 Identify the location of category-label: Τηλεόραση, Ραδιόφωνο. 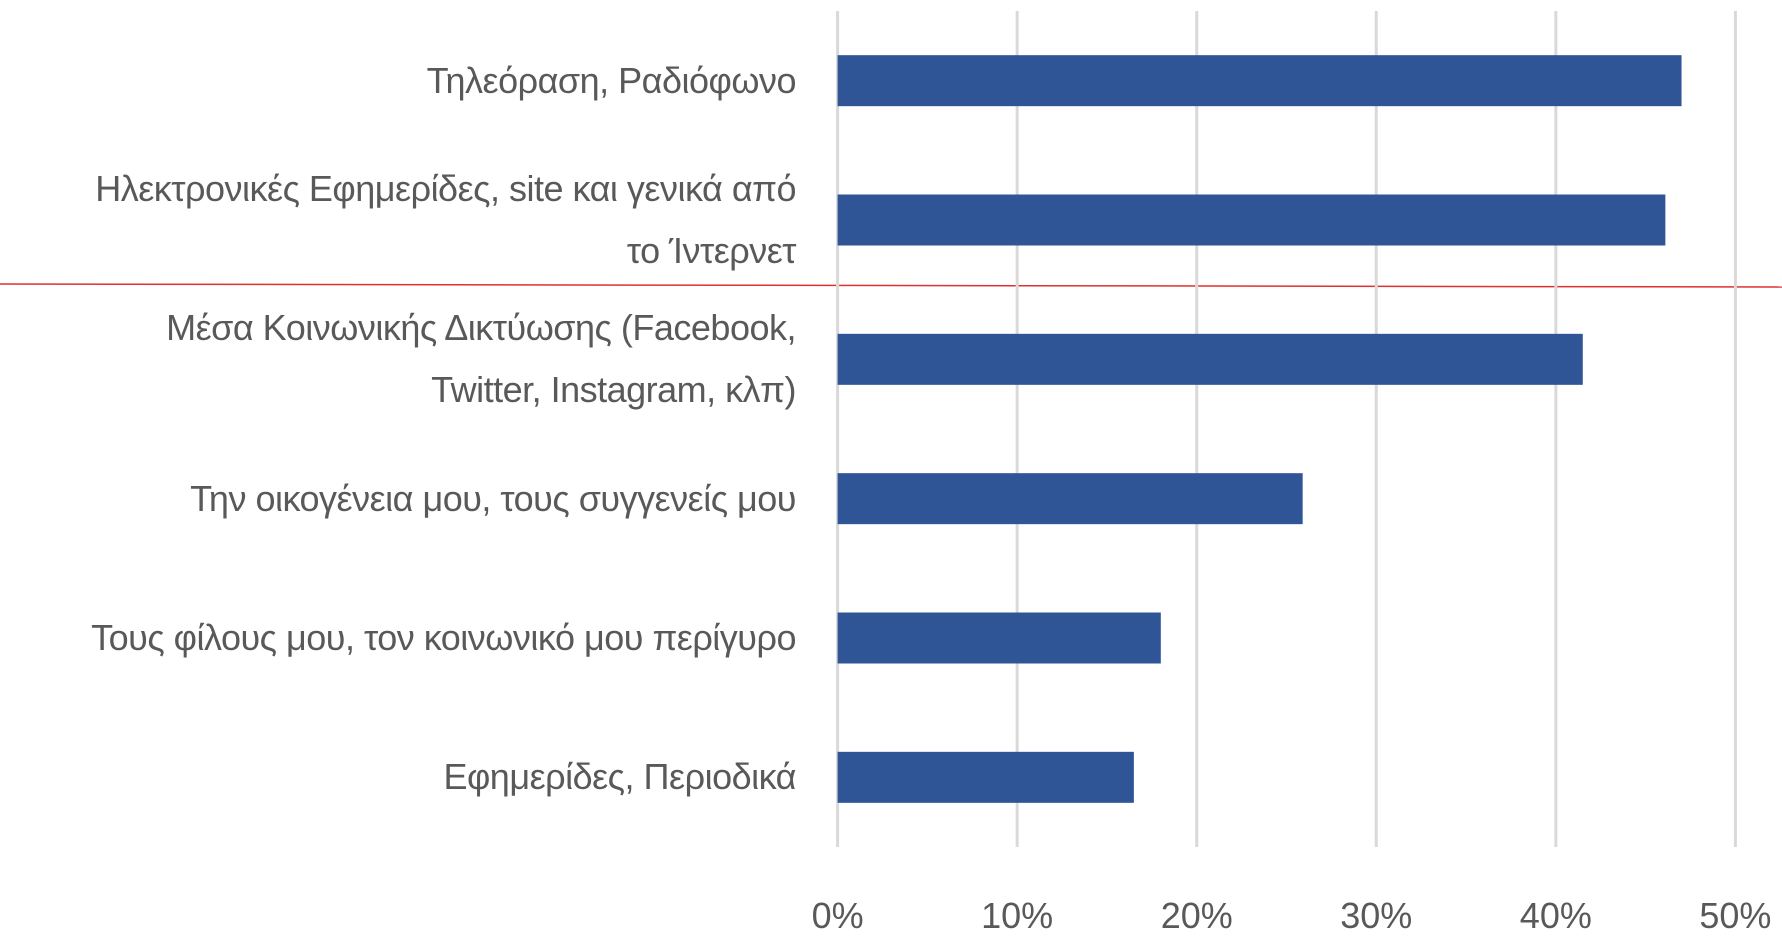
(611, 80).